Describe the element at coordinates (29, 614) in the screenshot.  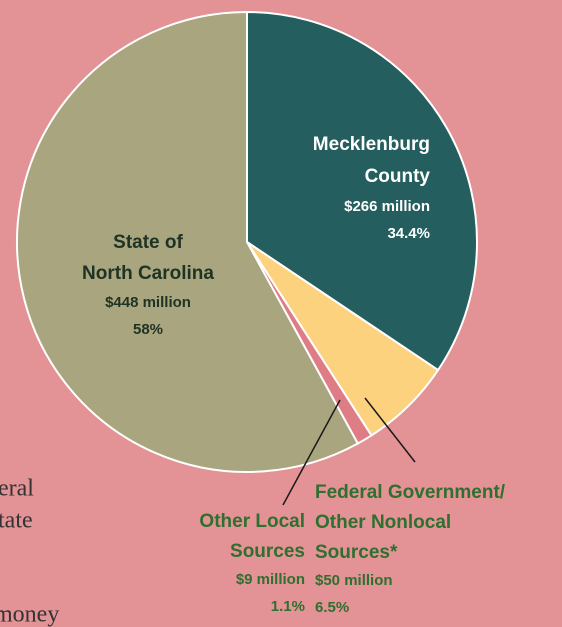
I see `background-text: money` at that location.